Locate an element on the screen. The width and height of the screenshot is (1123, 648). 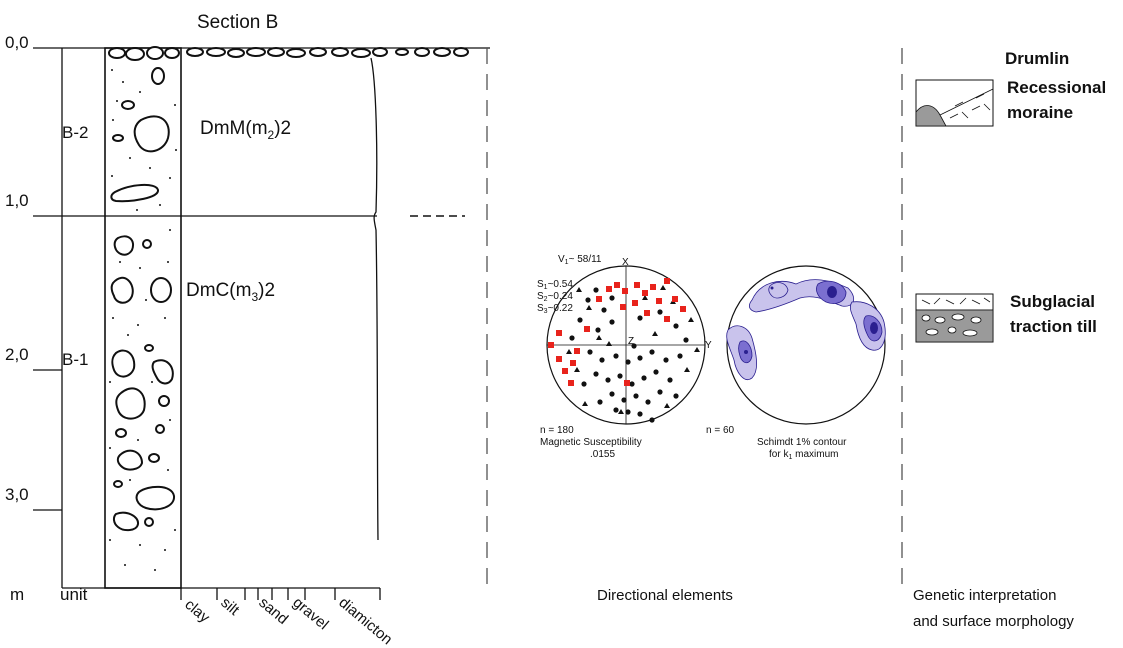
grain-label-diamicton: diamicton is located at coordinates (365, 621).